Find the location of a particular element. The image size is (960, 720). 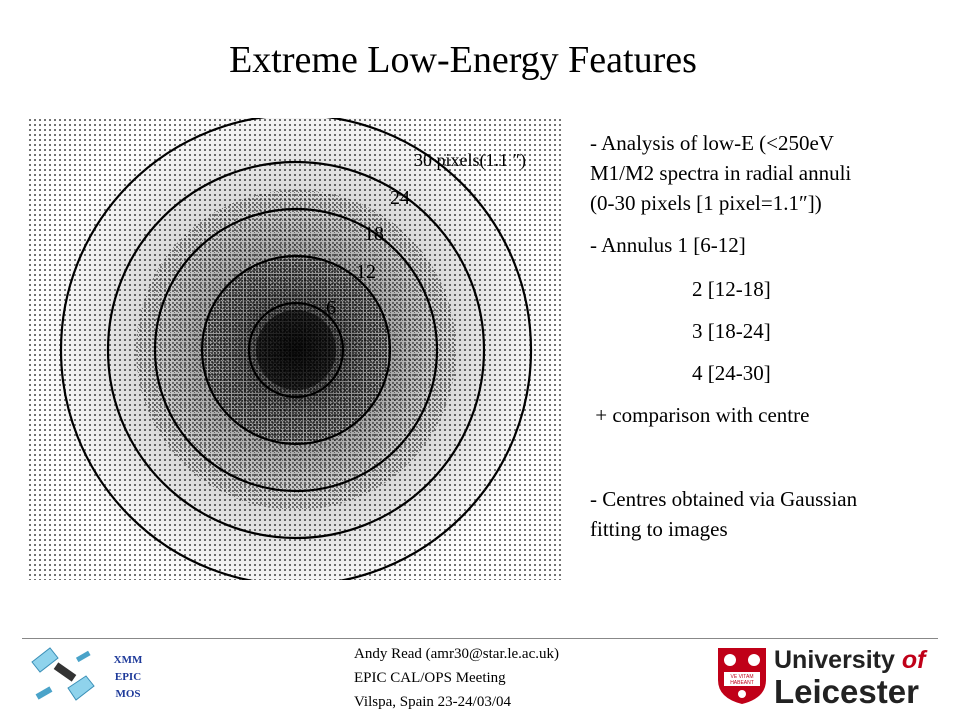

annulus-ring is located at coordinates (296, 350).